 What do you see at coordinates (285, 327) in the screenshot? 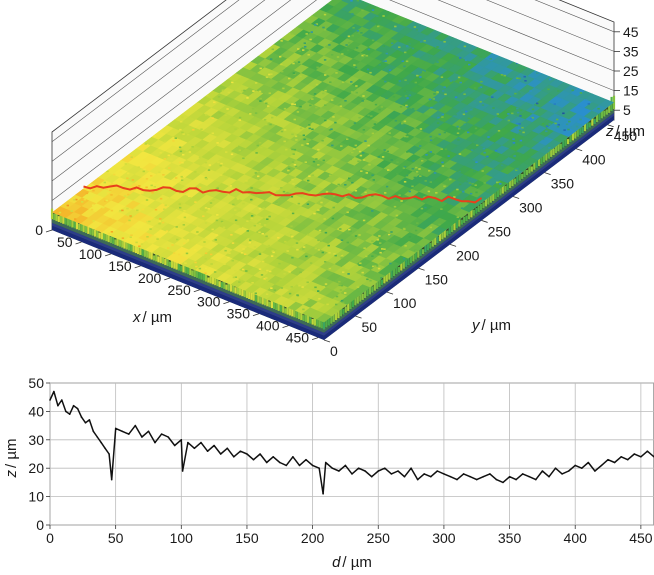
I see `x-axis-tick` at bounding box center [285, 327].